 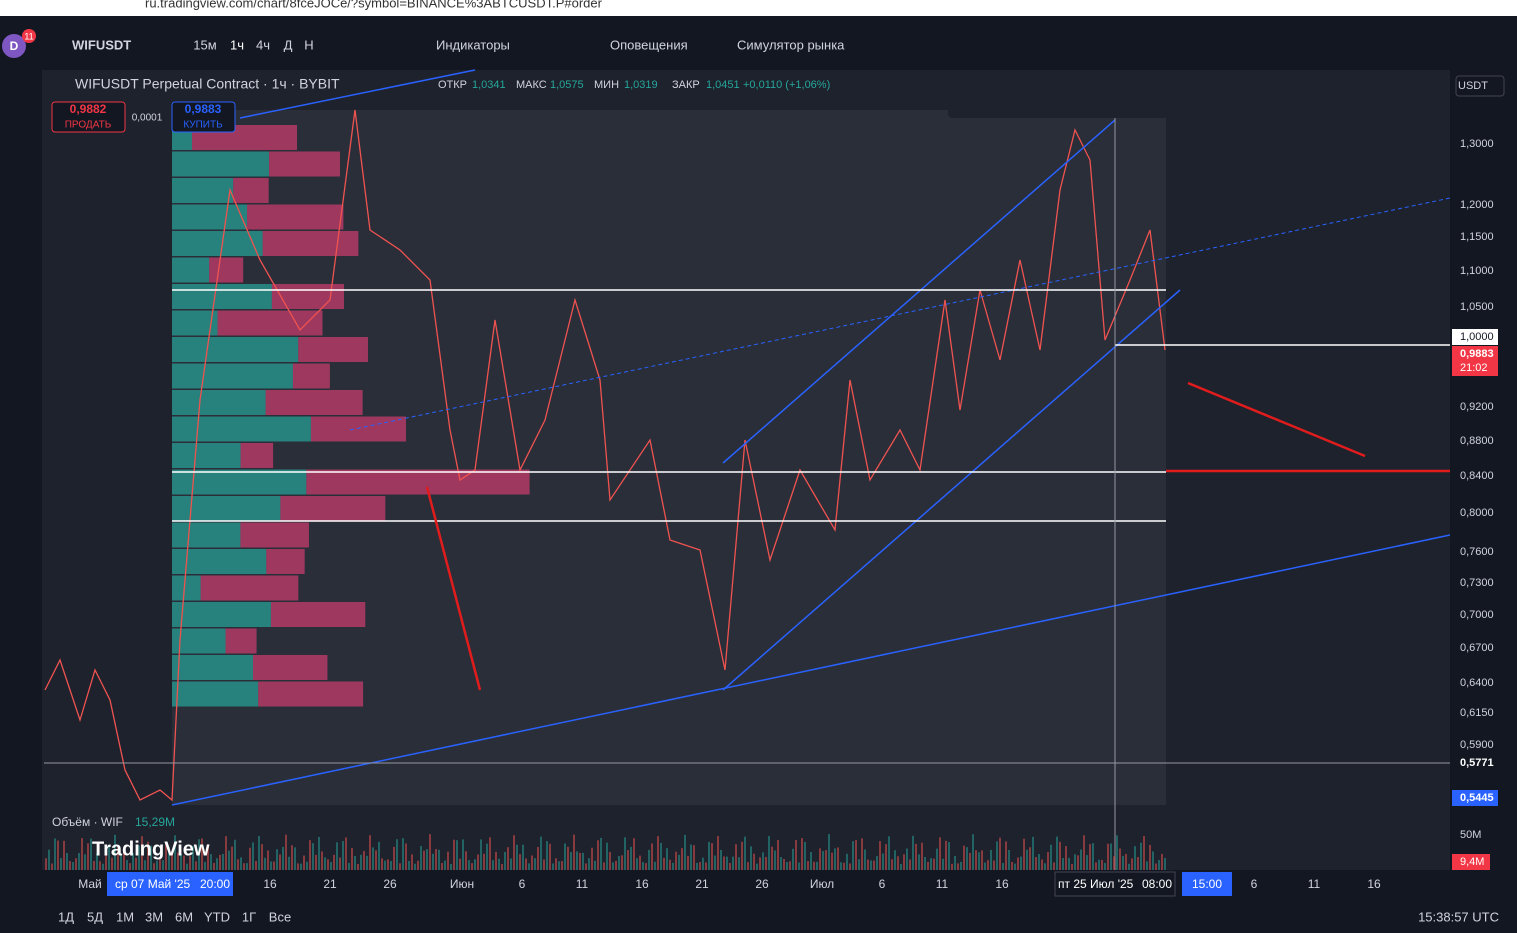 What do you see at coordinates (203, 125) in the screenshot?
I see `buy-label: КУПИТЬ` at bounding box center [203, 125].